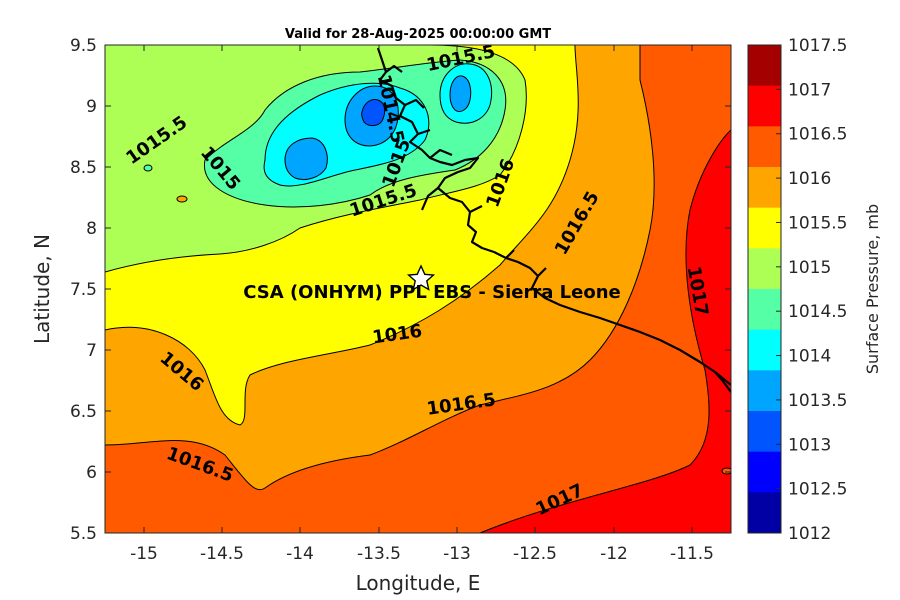 This screenshot has height=600, width=900. Describe the element at coordinates (83, 290) in the screenshot. I see `y-tick-label: 7.5` at that location.